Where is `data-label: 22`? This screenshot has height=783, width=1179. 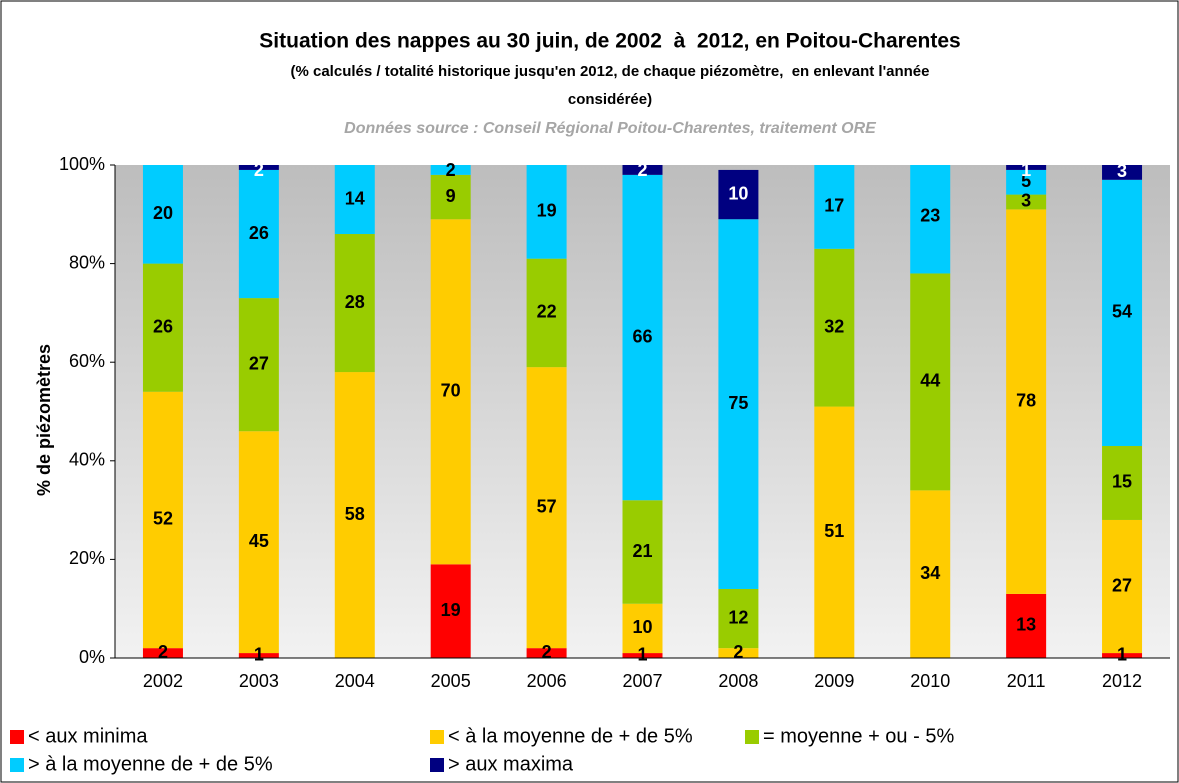 data-label: 22 is located at coordinates (547, 312).